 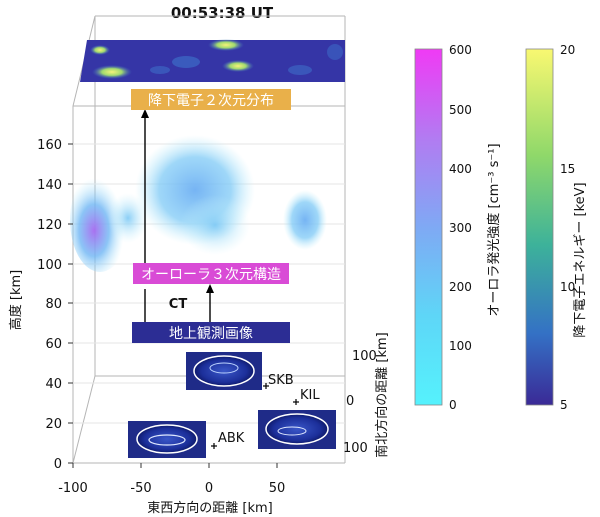 I want to click on colorbar-aurora-gradient, so click(x=428, y=227).